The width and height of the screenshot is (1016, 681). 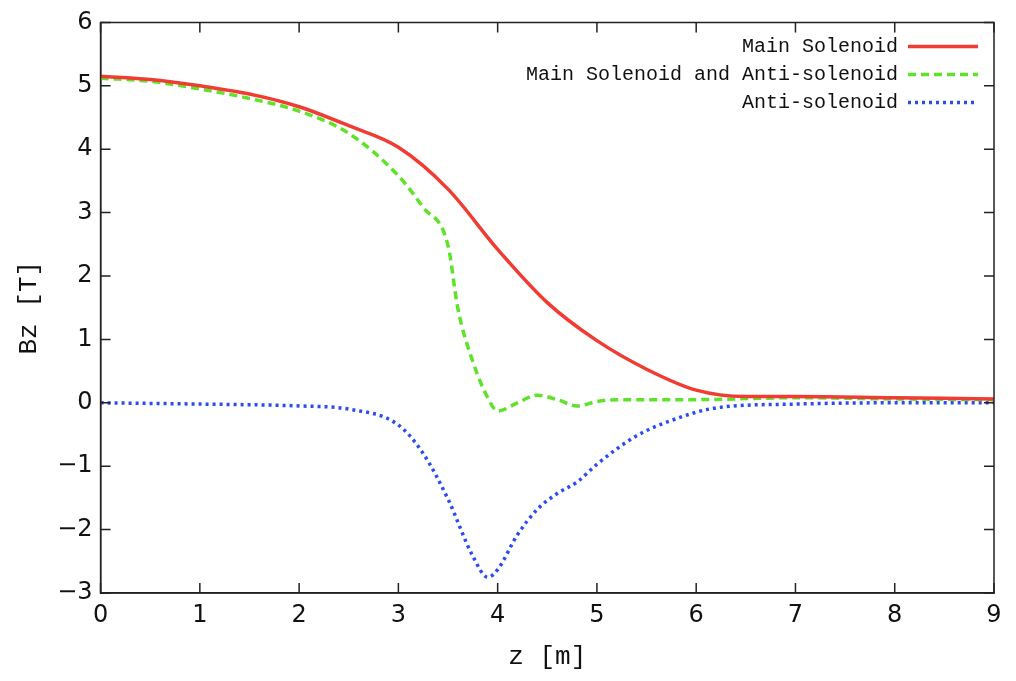 What do you see at coordinates (498, 613) in the screenshot?
I see `x-tick-label: 4` at bounding box center [498, 613].